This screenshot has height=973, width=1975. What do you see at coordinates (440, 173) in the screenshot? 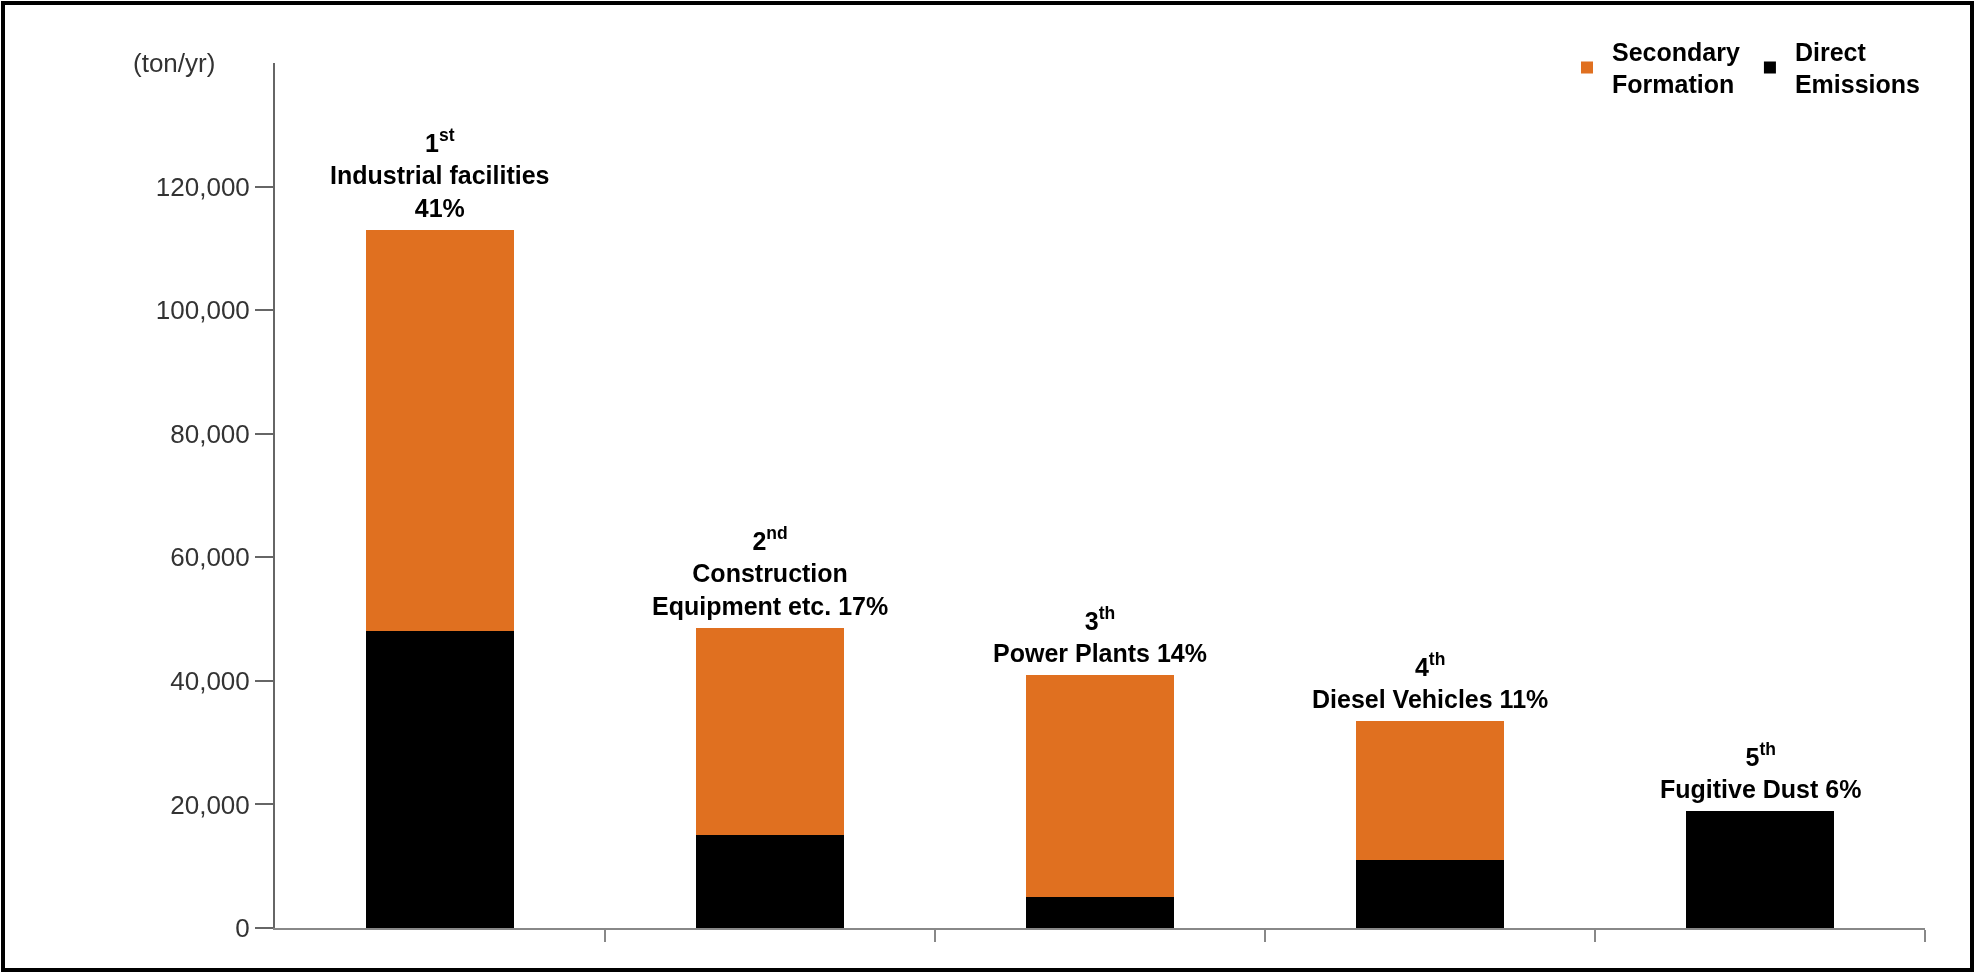
I see `annotation: 1$^{st}$ Industrial facilities 41%` at bounding box center [440, 173].